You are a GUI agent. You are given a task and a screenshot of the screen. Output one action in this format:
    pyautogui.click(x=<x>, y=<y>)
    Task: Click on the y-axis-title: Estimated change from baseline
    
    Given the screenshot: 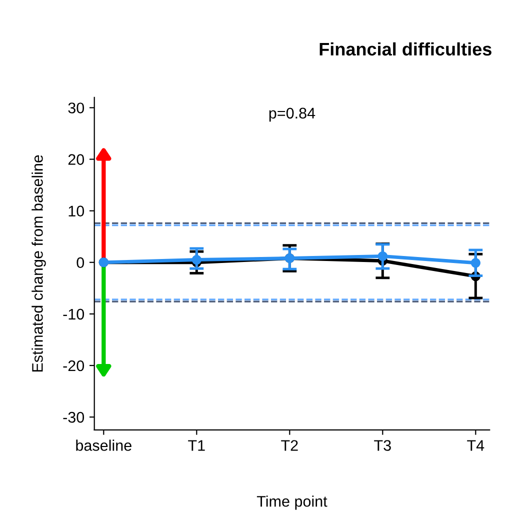 What is the action you would take?
    pyautogui.click(x=39, y=263)
    